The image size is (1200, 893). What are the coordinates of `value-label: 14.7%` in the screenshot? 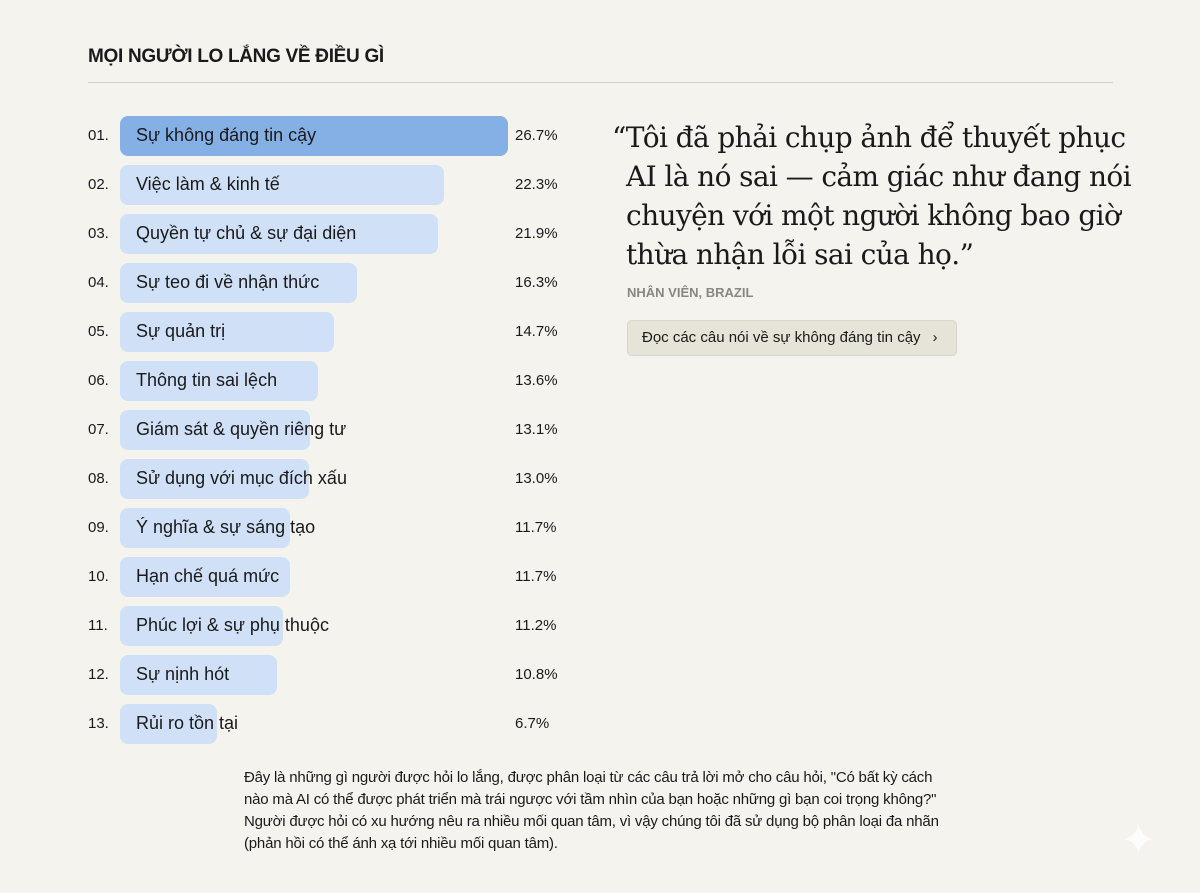 It's located at (536, 331).